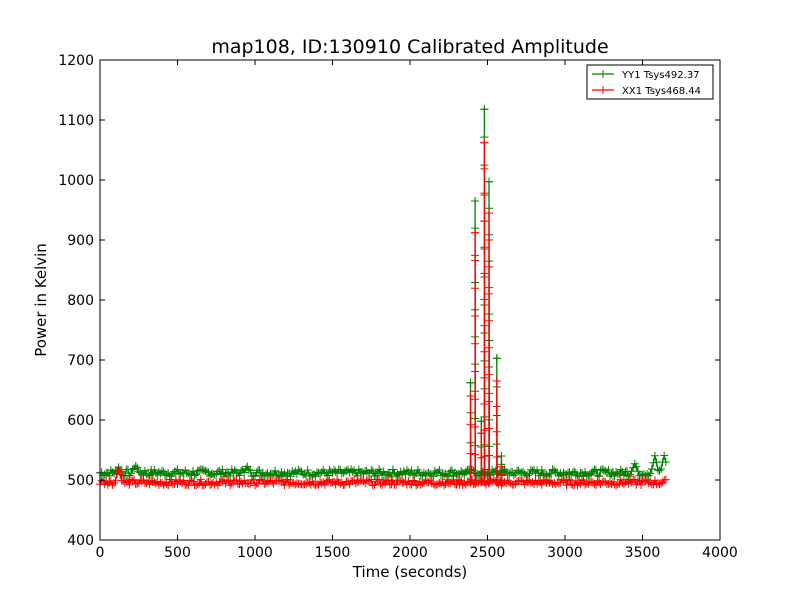 The height and width of the screenshot is (600, 800). Describe the element at coordinates (410, 553) in the screenshot. I see `x-tick-label: 2000` at that location.